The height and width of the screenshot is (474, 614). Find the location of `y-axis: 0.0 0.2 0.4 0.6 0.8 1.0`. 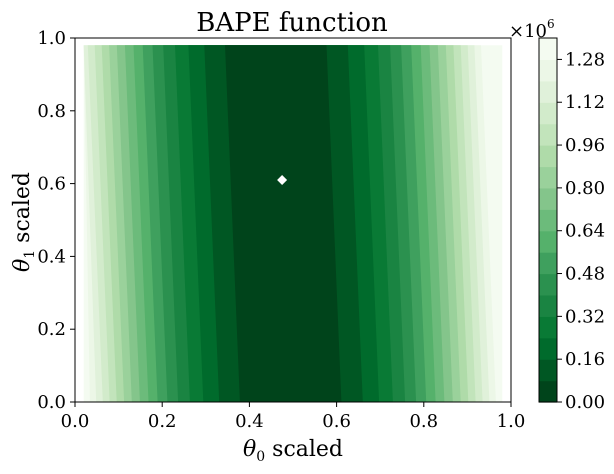

y-axis: 0.0 0.2 0.4 0.6 0.8 1.0 is located at coordinates (56, 220).